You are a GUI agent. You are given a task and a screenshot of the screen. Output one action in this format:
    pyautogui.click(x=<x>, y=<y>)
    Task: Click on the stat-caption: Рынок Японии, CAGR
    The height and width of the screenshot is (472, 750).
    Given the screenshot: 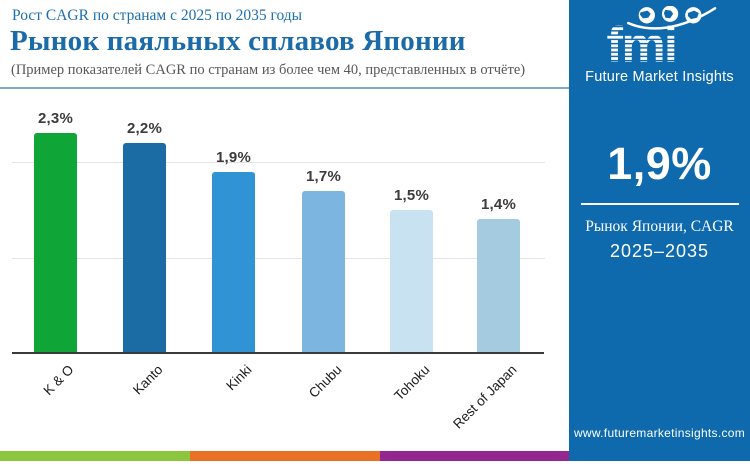 What is the action you would take?
    pyautogui.click(x=659, y=226)
    